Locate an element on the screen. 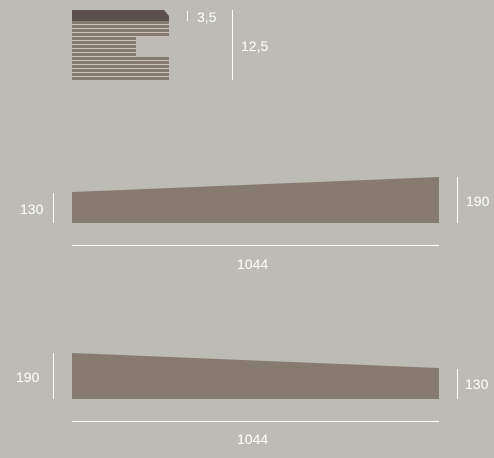  panel-1-right-height-label: 190 is located at coordinates (478, 201).